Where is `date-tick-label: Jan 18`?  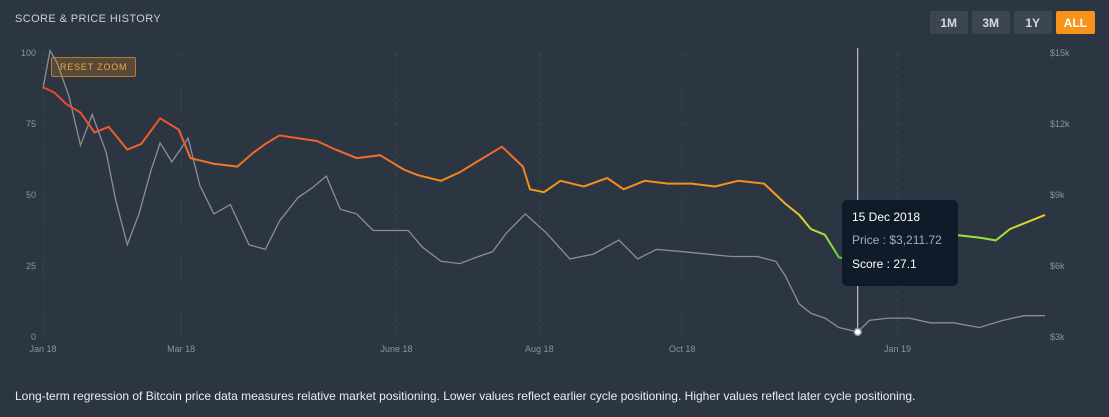
date-tick-label: Jan 18 is located at coordinates (42, 349).